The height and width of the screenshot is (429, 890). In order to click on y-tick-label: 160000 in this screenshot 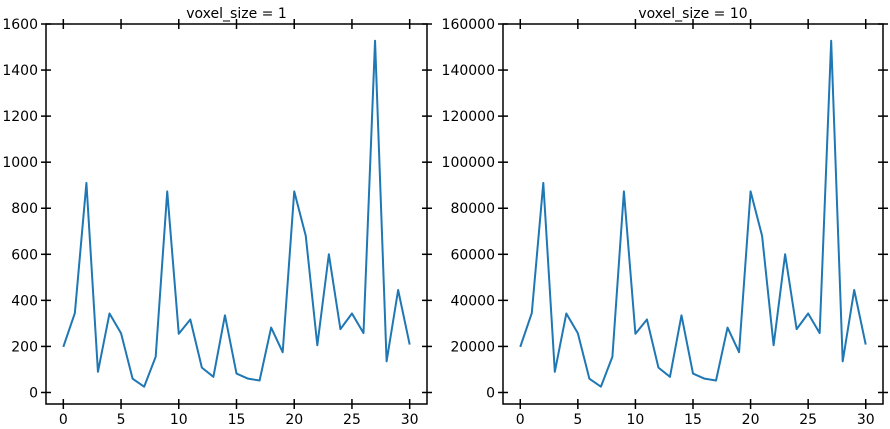, I will do `click(468, 25)`.